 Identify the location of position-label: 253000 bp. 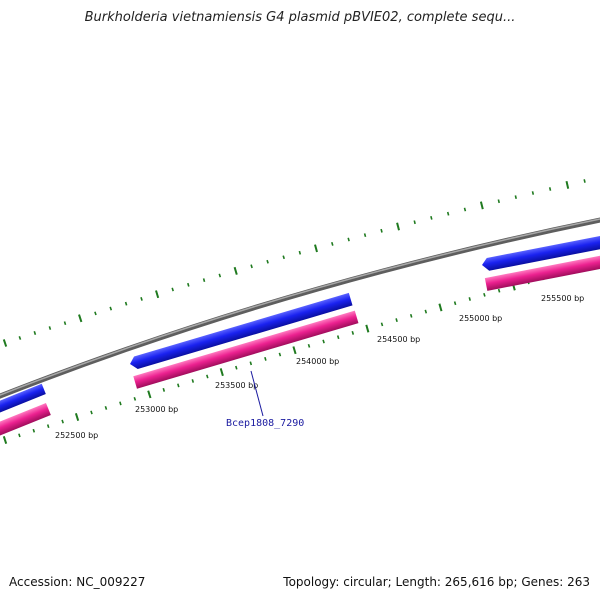
(156, 409).